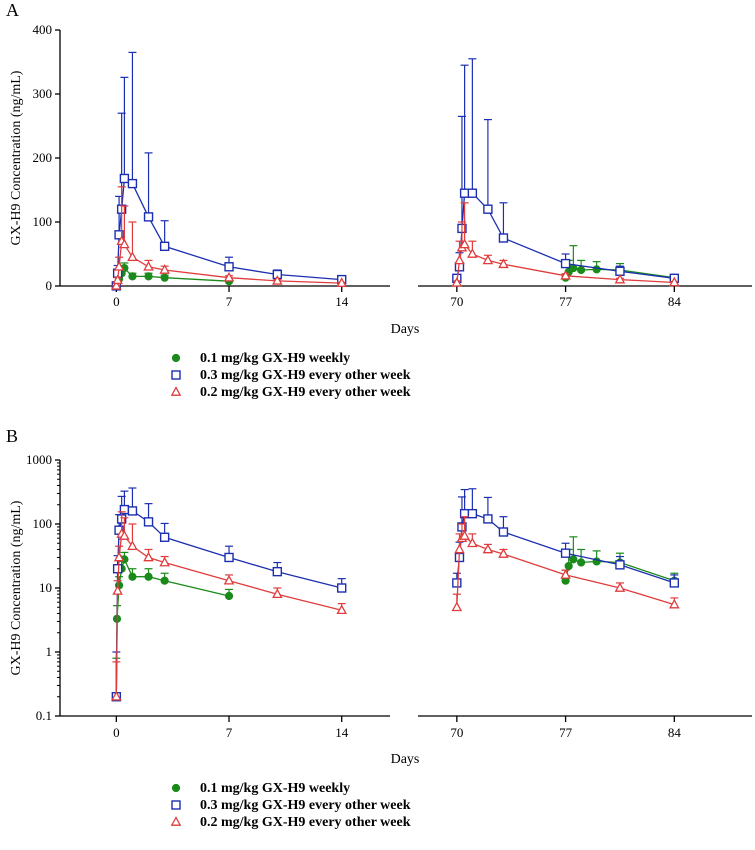 This screenshot has width=755, height=850. What do you see at coordinates (395, 238) in the screenshot?
I see `series-triangle` at bounding box center [395, 238].